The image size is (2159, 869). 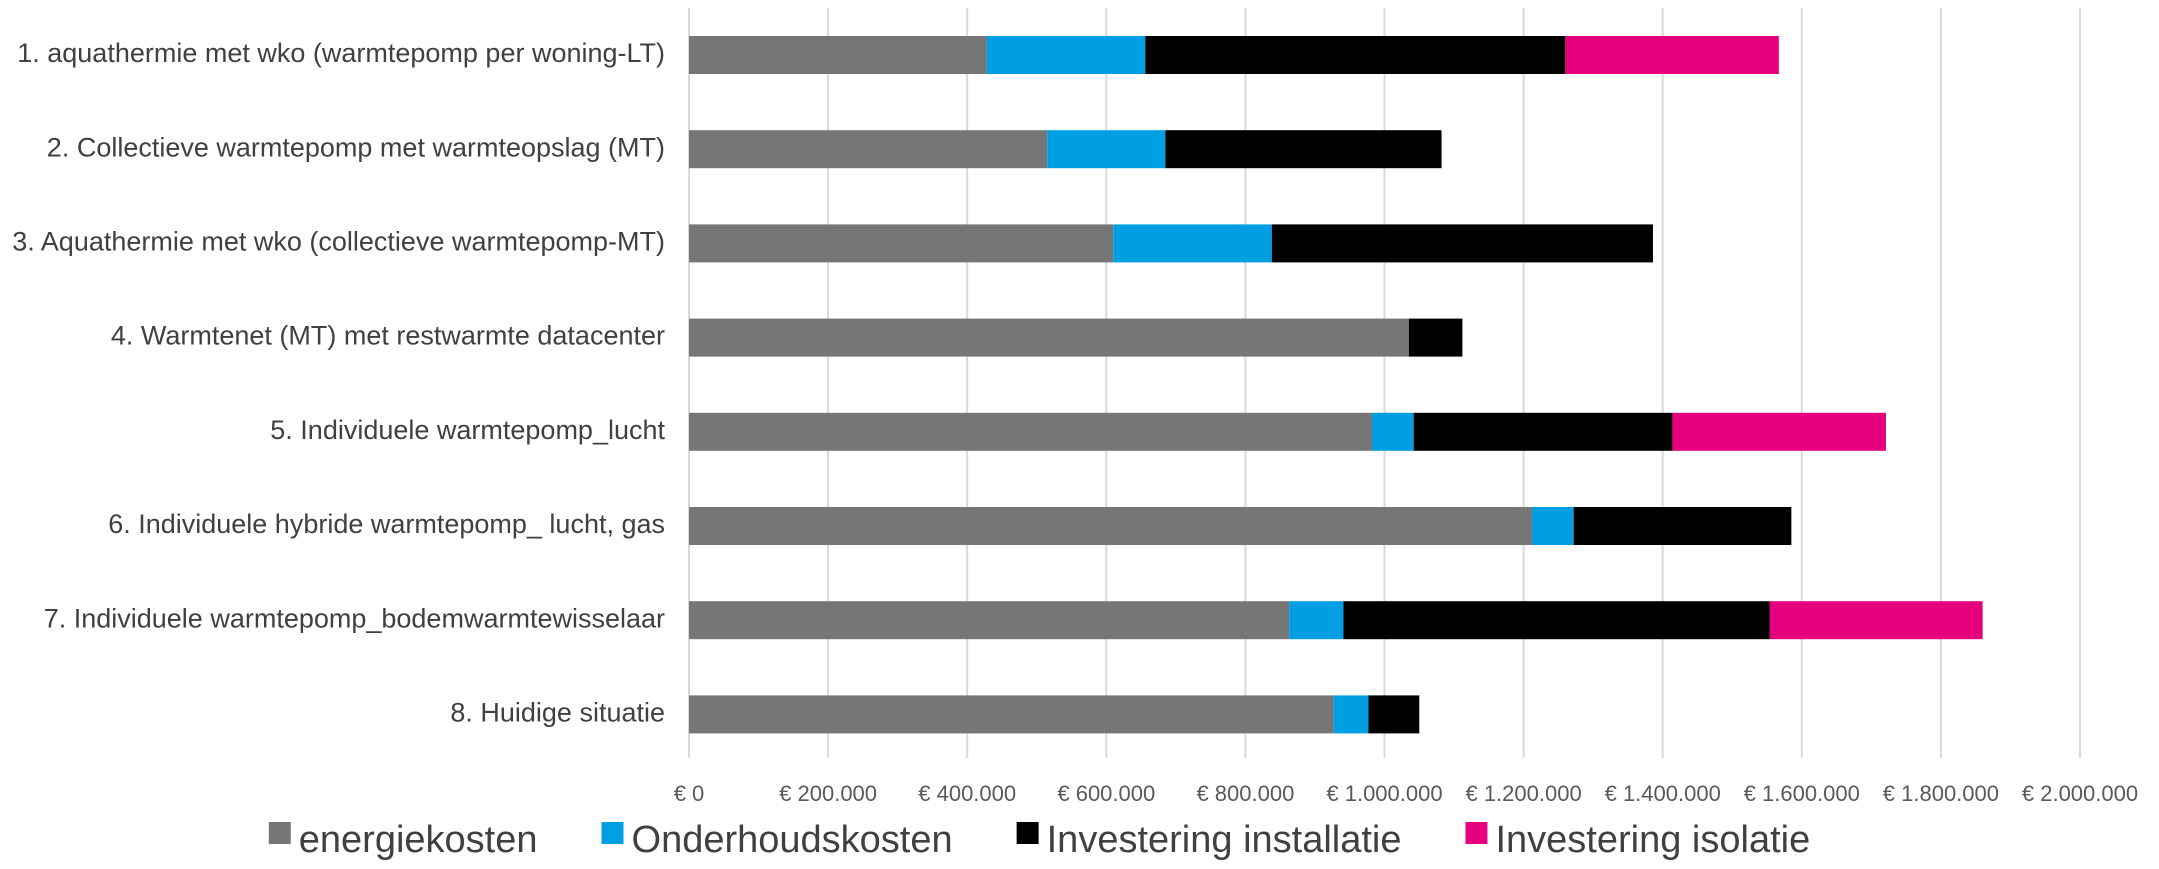 What do you see at coordinates (828, 793) in the screenshot?
I see `x-tick-label-1: € 200.000` at bounding box center [828, 793].